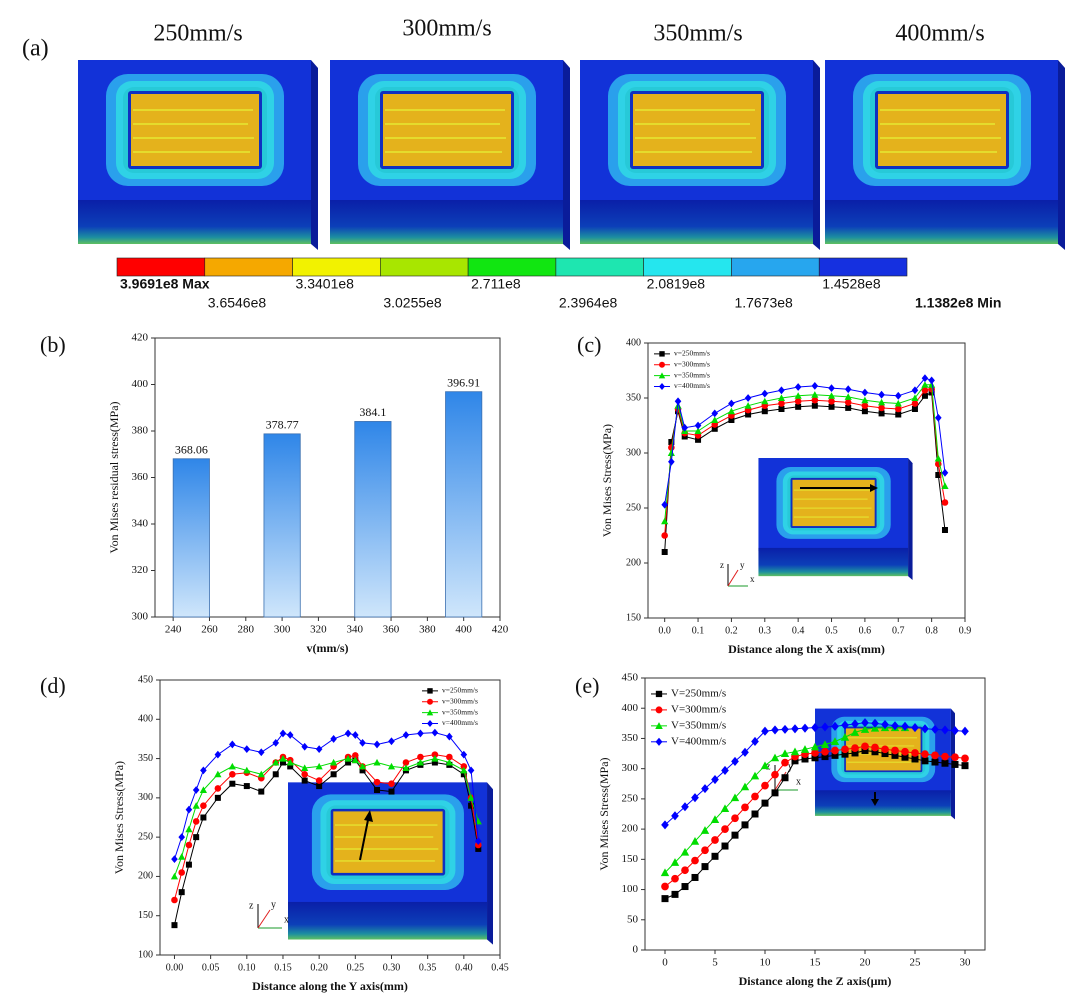 This screenshot has height=1001, width=1080. Describe the element at coordinates (460, 722) in the screenshot. I see `legend-label: v=400mm/s` at that location.